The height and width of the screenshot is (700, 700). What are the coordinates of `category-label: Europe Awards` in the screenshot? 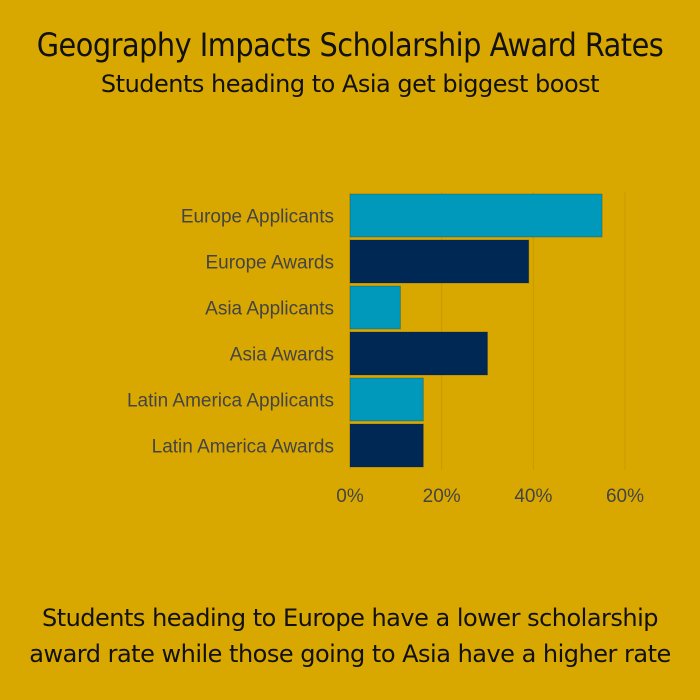 It's located at (269, 263).